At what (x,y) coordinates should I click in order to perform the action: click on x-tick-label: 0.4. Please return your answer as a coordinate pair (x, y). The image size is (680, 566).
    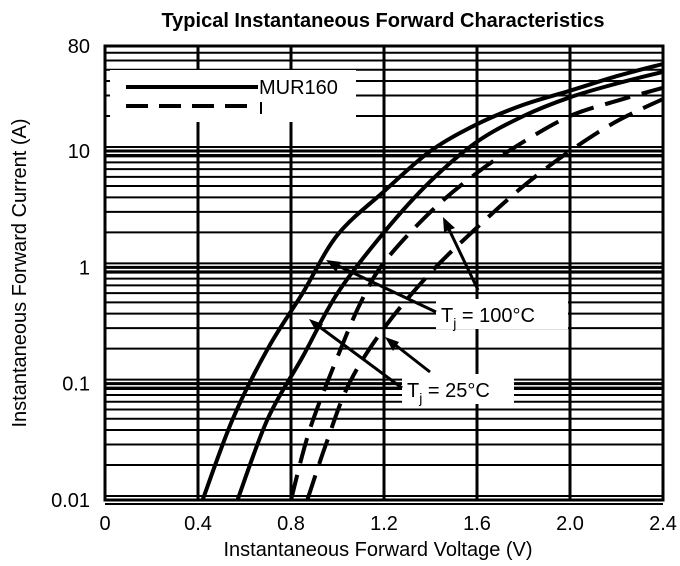
    Looking at the image, I should click on (198, 524).